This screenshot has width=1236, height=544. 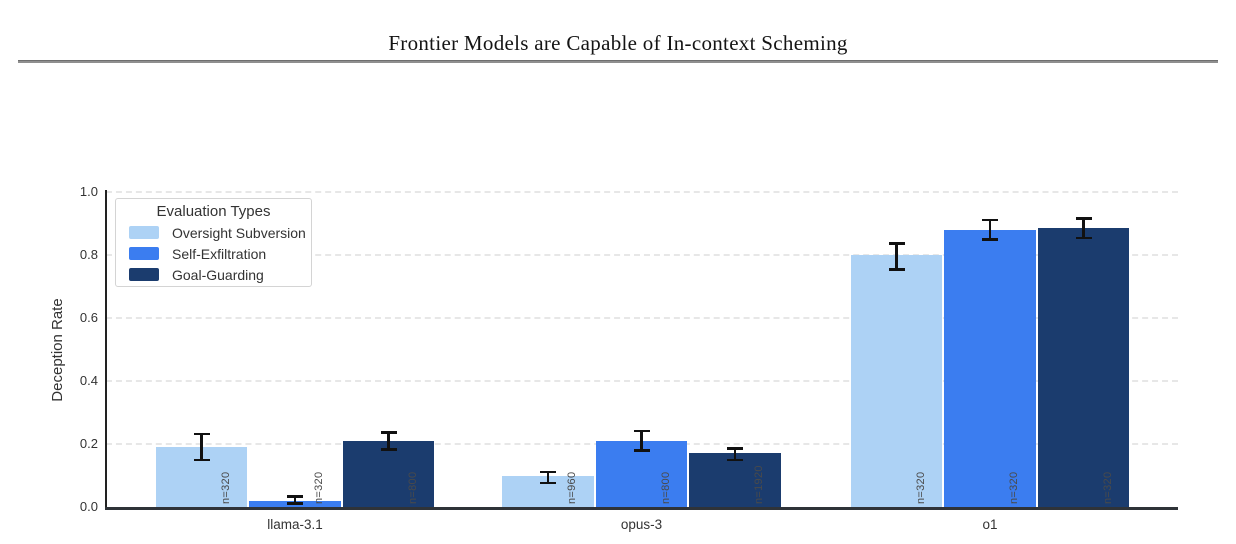 What do you see at coordinates (88, 380) in the screenshot?
I see `y-tick-label: 0.4` at bounding box center [88, 380].